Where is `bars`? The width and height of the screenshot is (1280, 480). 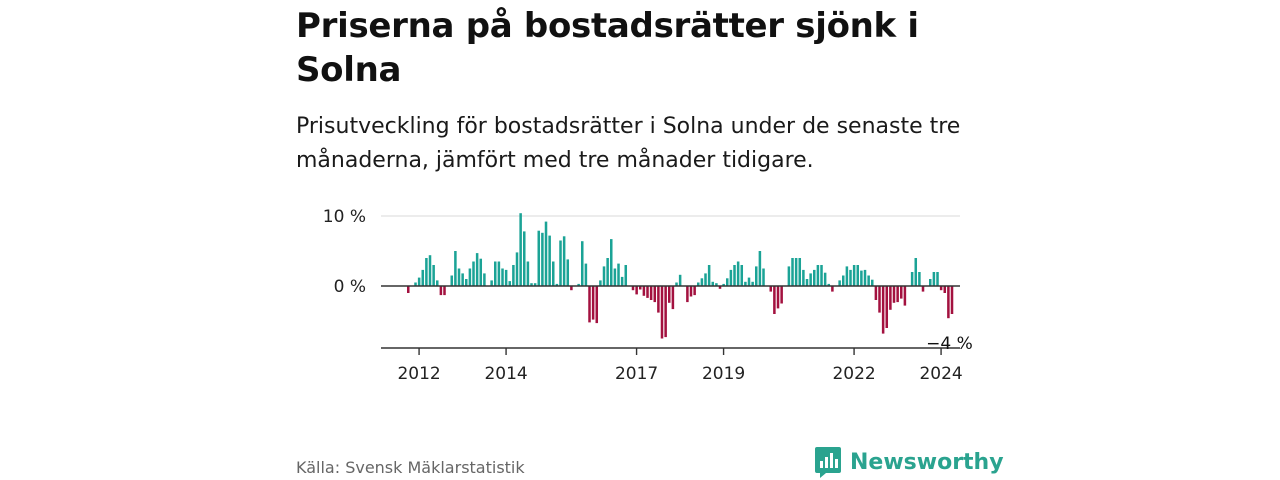
bars is located at coordinates (680, 276).